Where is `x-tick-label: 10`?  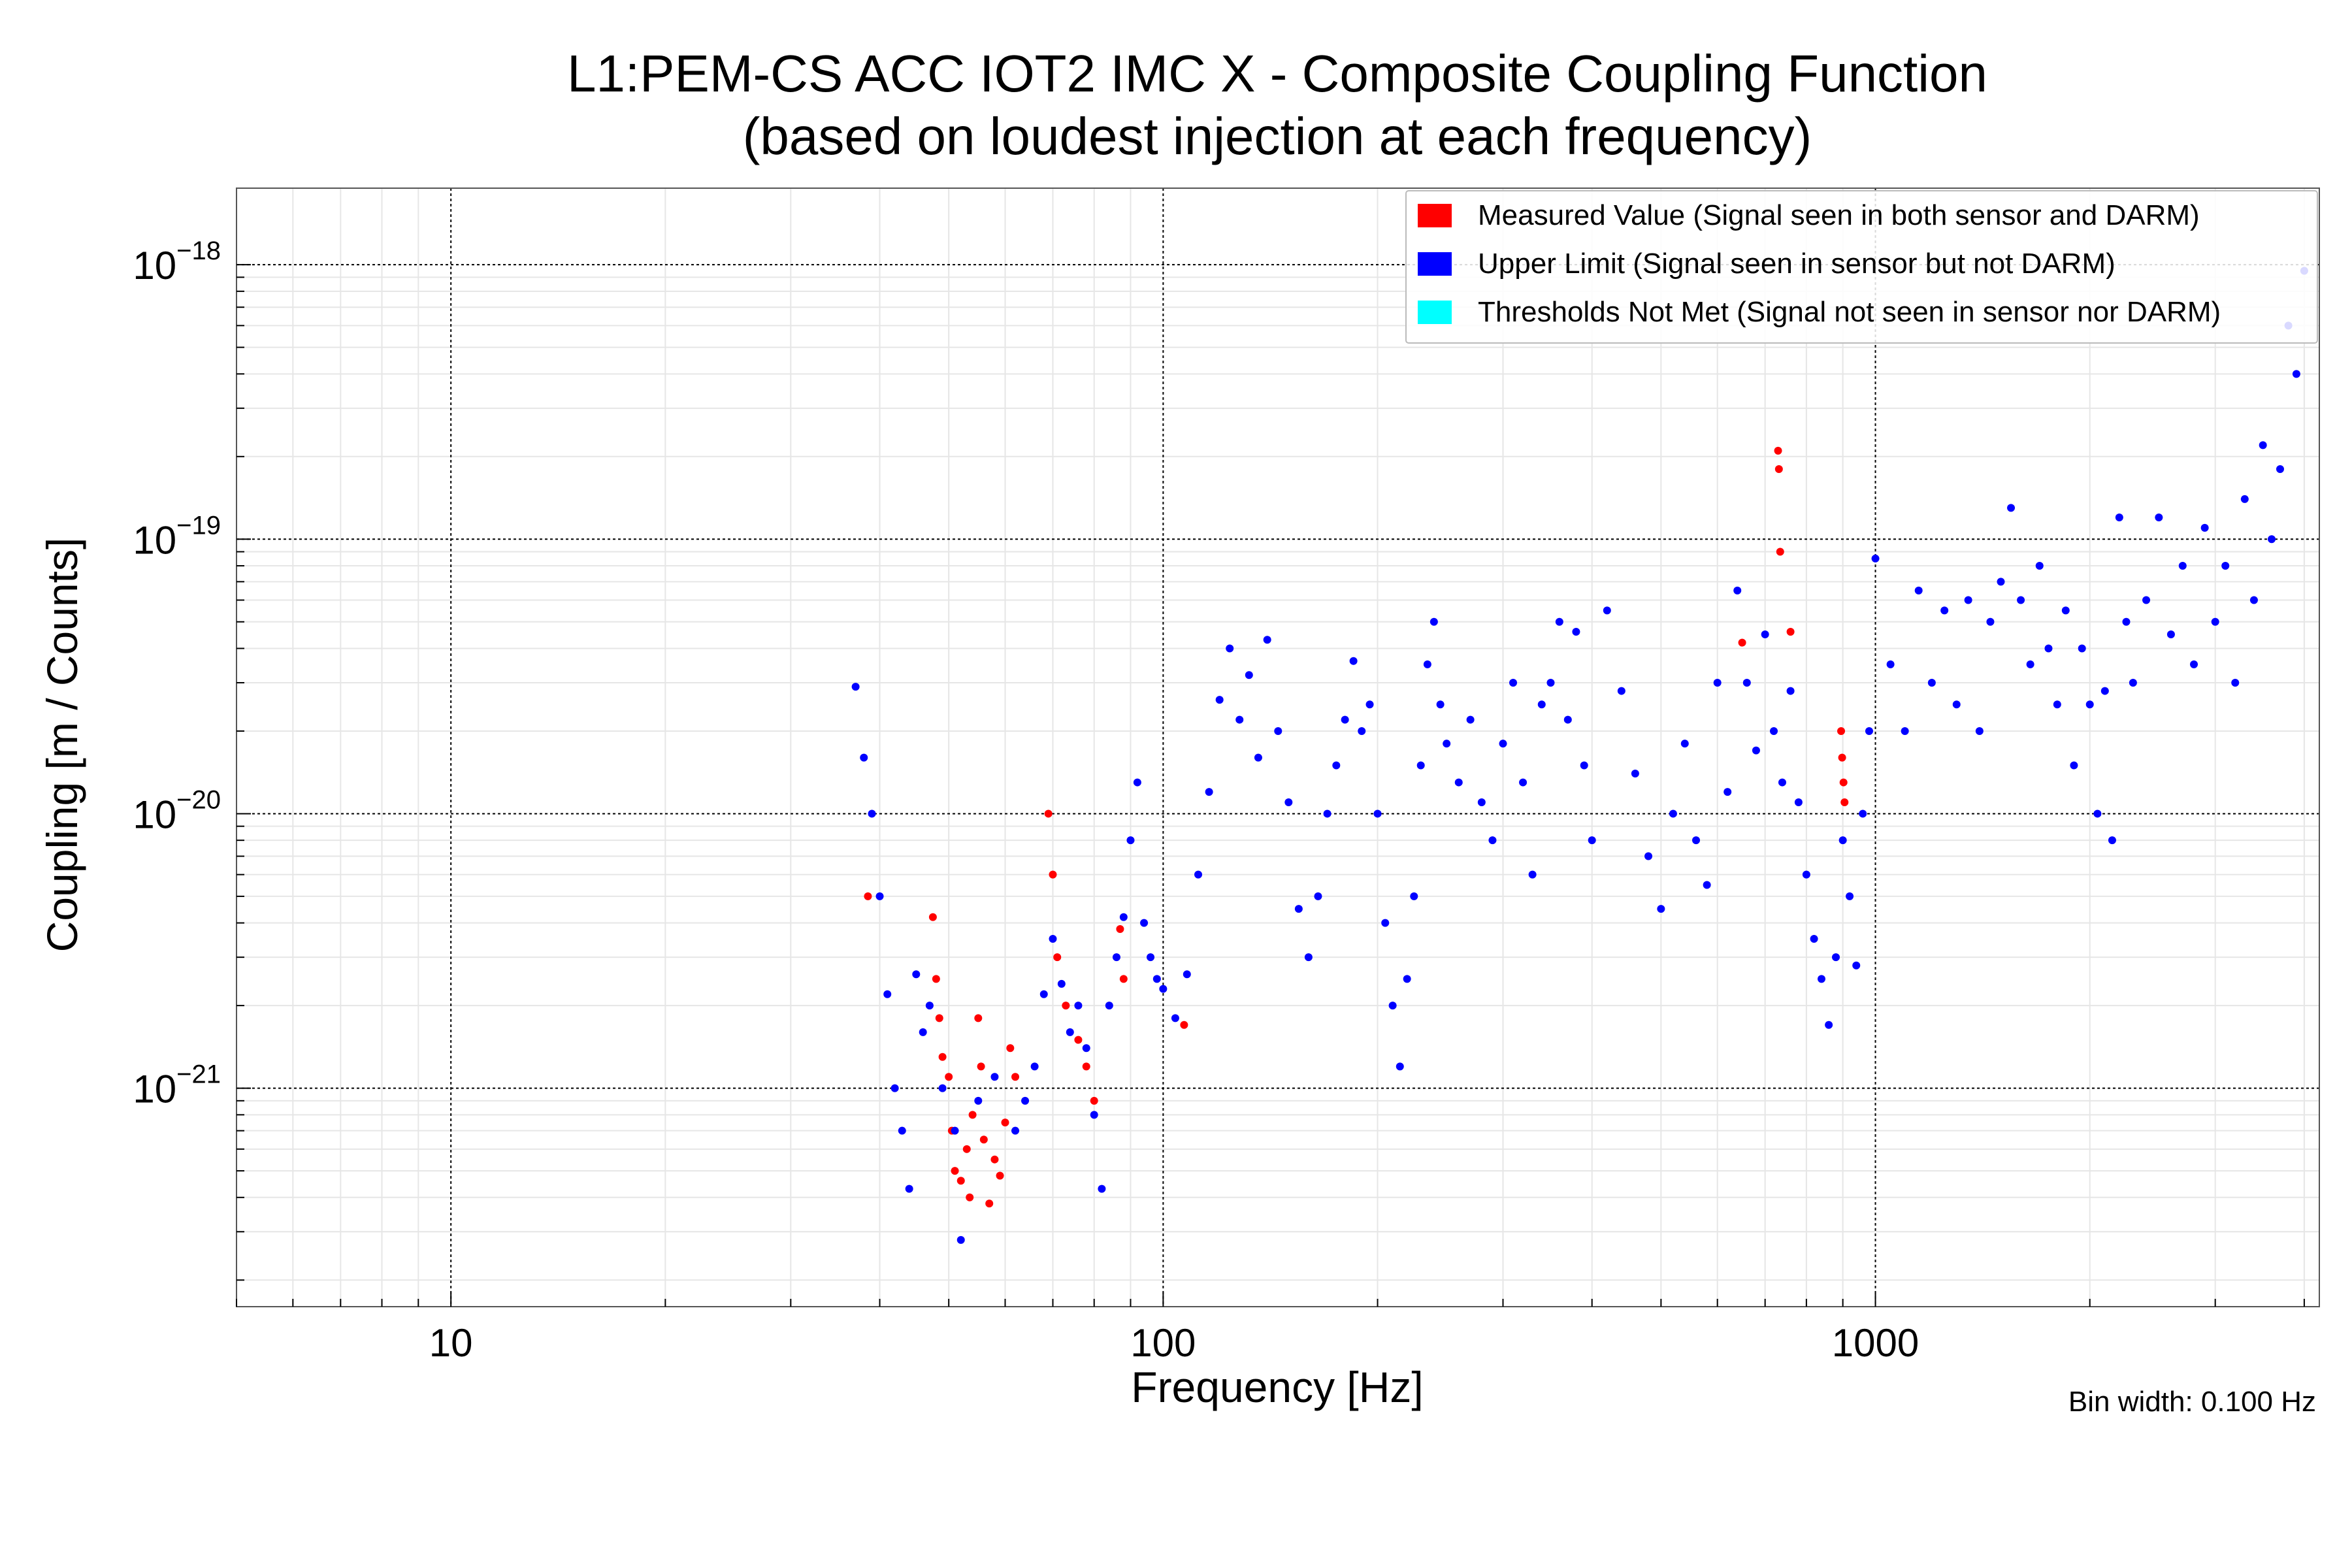 x-tick-label: 10 is located at coordinates (451, 1343).